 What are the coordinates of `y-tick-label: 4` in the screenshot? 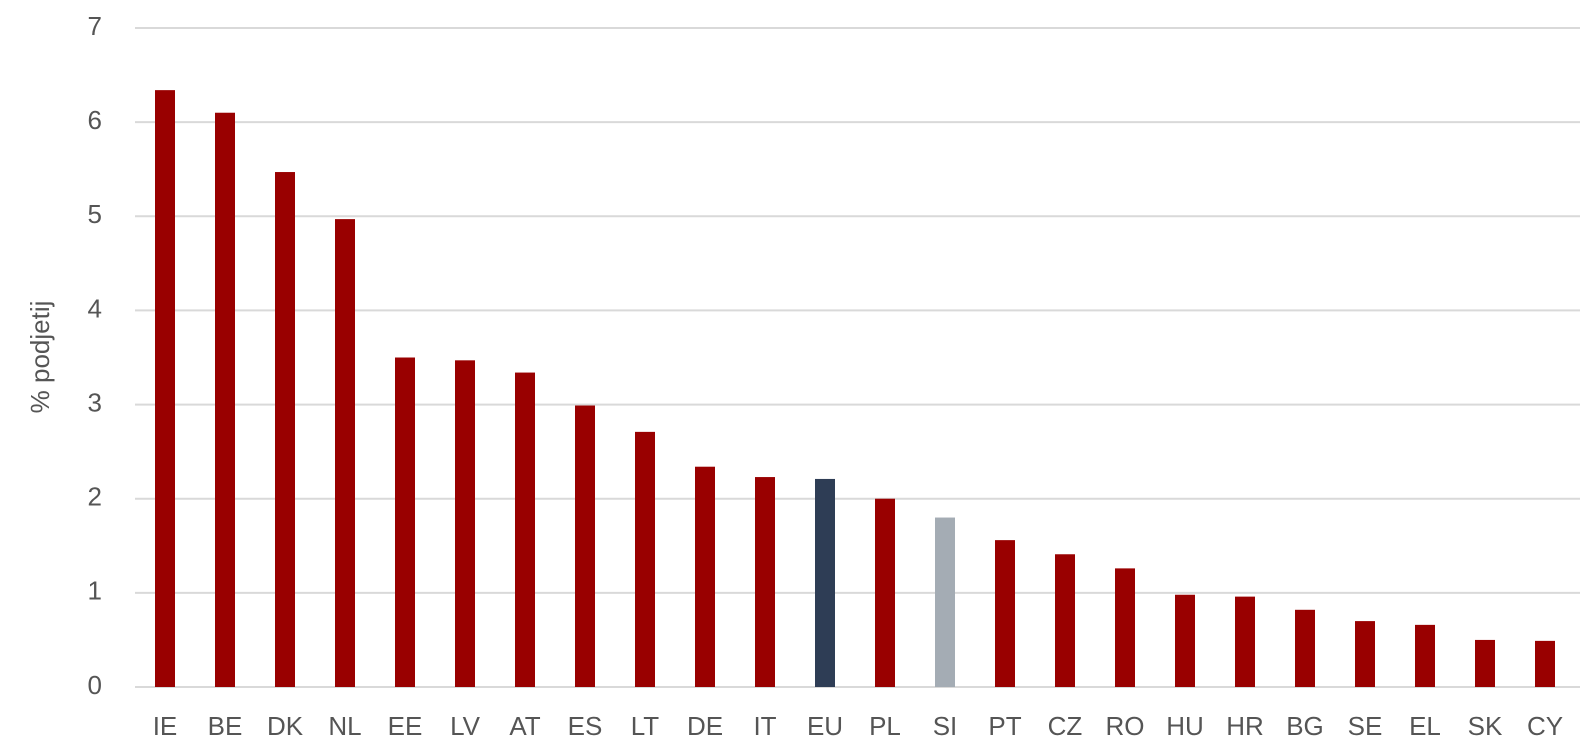 It's located at (95, 308).